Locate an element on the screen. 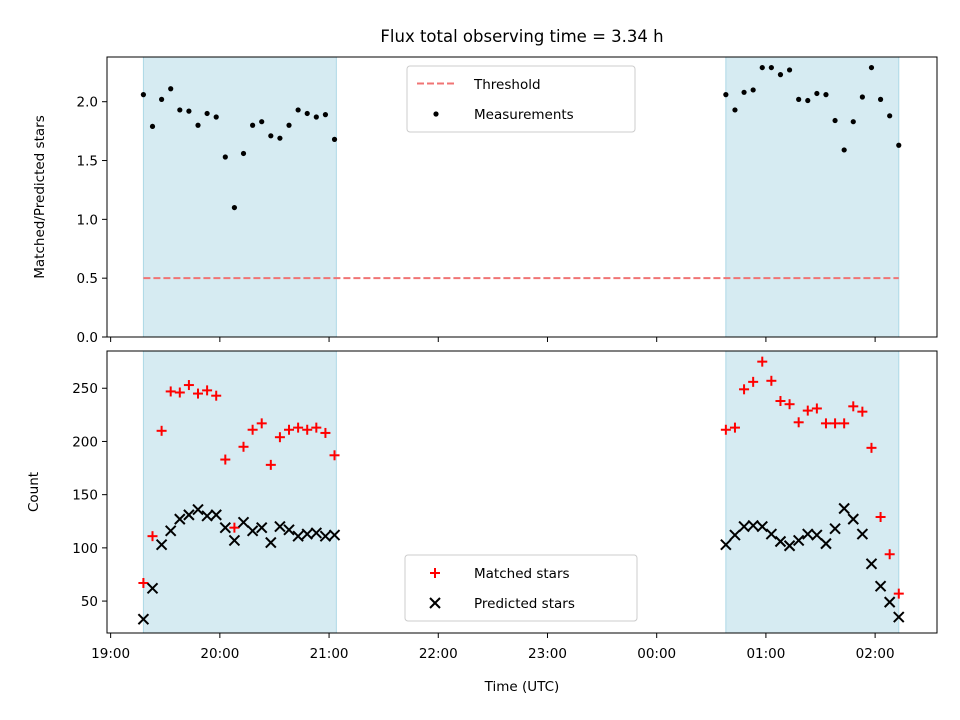 The image size is (960, 720). measurements-legend-label: Measurements is located at coordinates (524, 115).